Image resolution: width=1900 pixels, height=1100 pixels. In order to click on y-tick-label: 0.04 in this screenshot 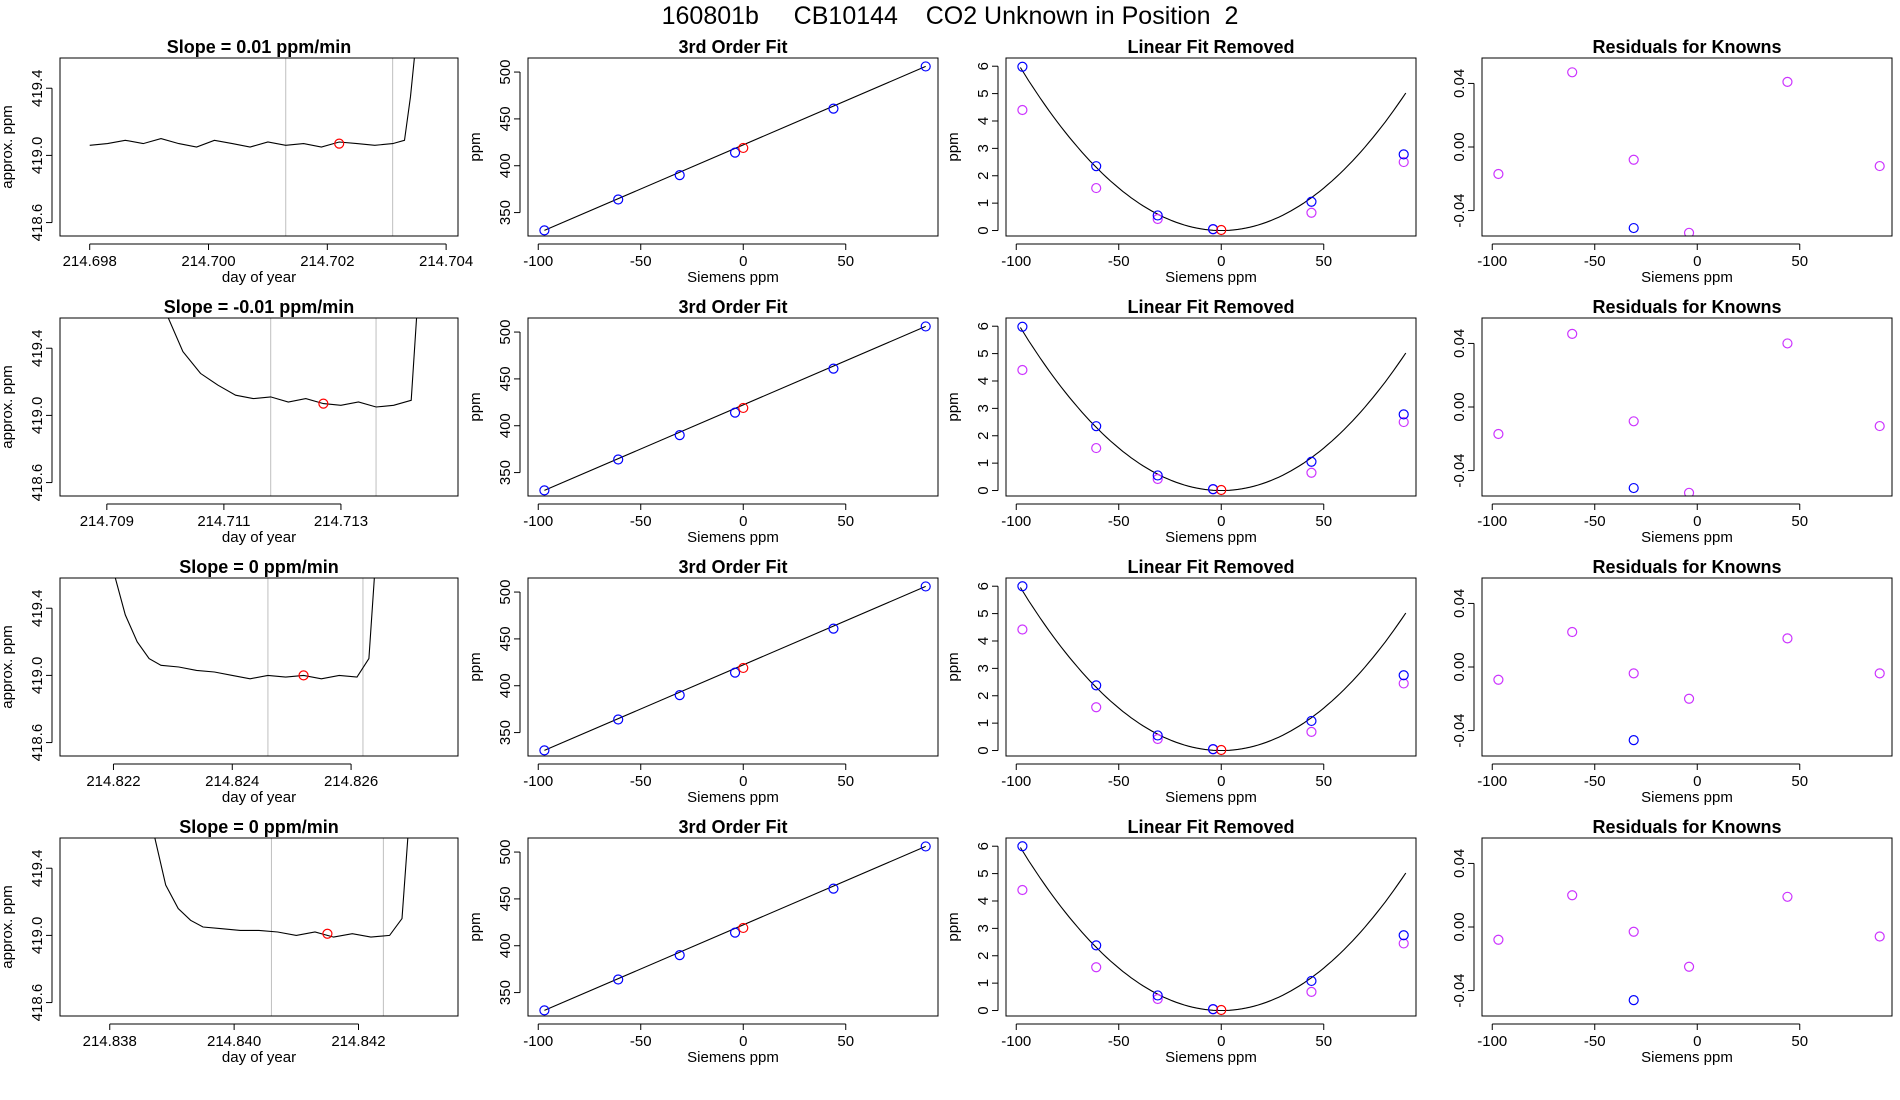, I will do `click(1459, 83)`.